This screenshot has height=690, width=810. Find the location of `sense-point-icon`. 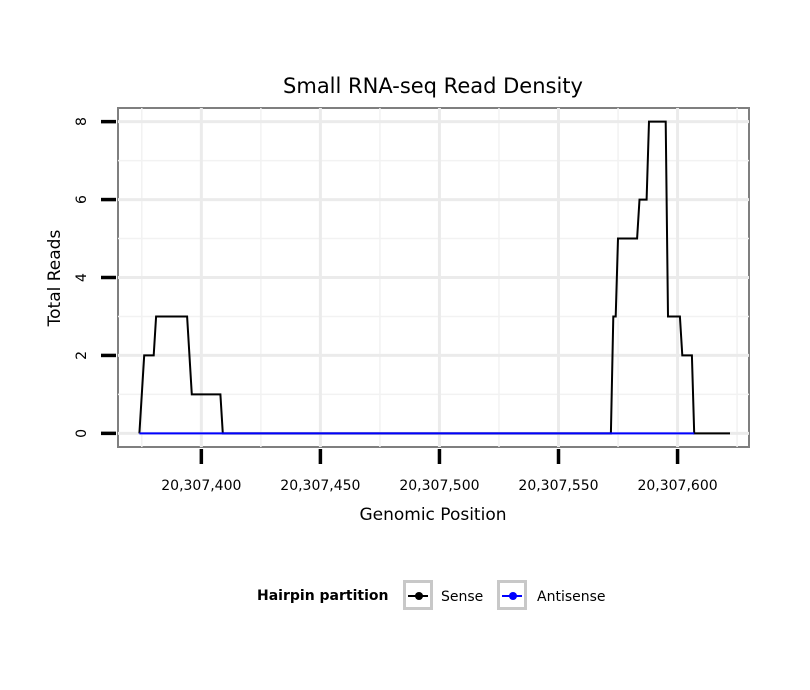

sense-point-icon is located at coordinates (419, 596).